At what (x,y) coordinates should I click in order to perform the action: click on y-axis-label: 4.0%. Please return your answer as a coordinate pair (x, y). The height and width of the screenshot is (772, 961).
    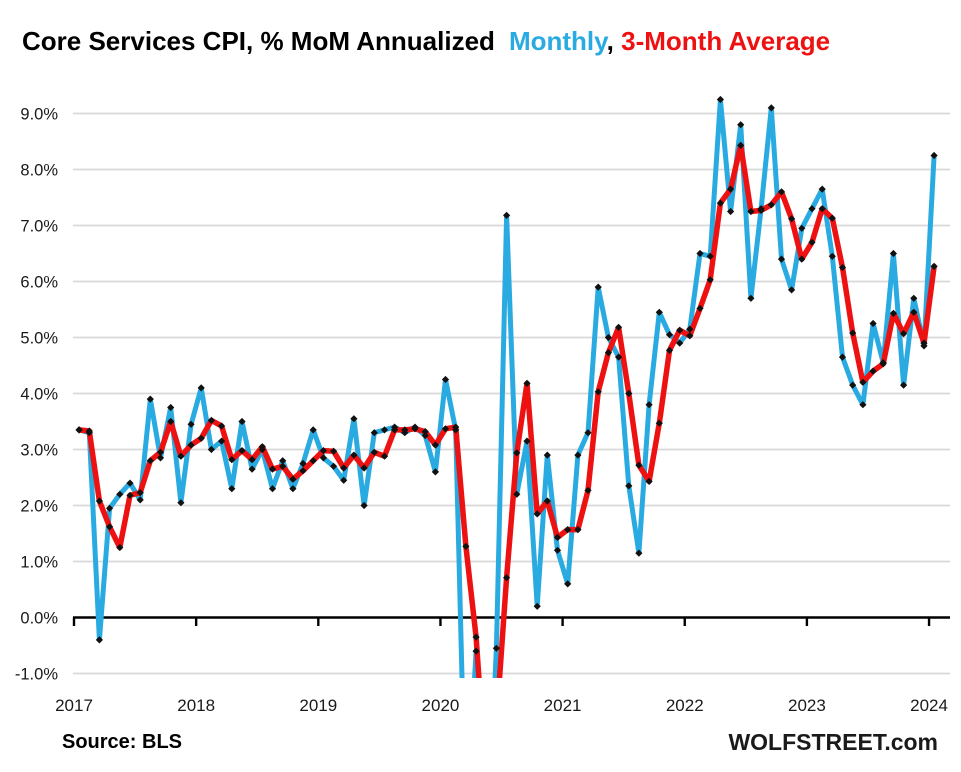
    Looking at the image, I should click on (39, 395).